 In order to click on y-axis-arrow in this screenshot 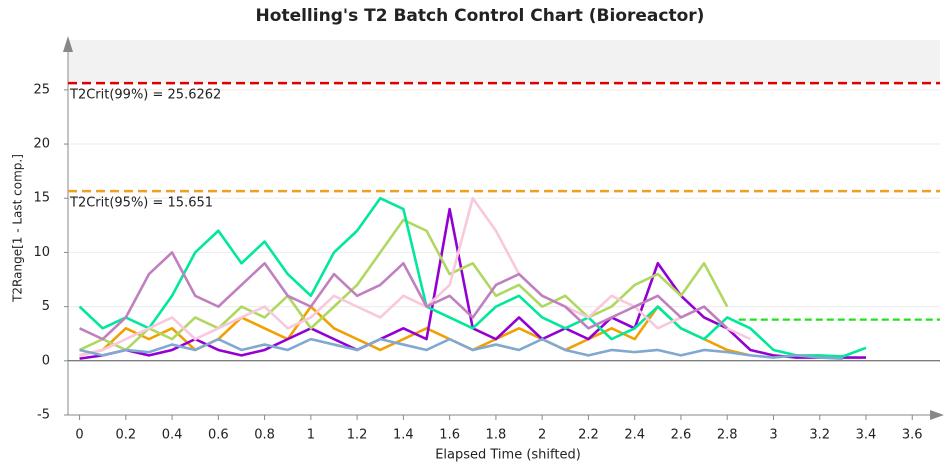, I will do `click(68, 44)`.